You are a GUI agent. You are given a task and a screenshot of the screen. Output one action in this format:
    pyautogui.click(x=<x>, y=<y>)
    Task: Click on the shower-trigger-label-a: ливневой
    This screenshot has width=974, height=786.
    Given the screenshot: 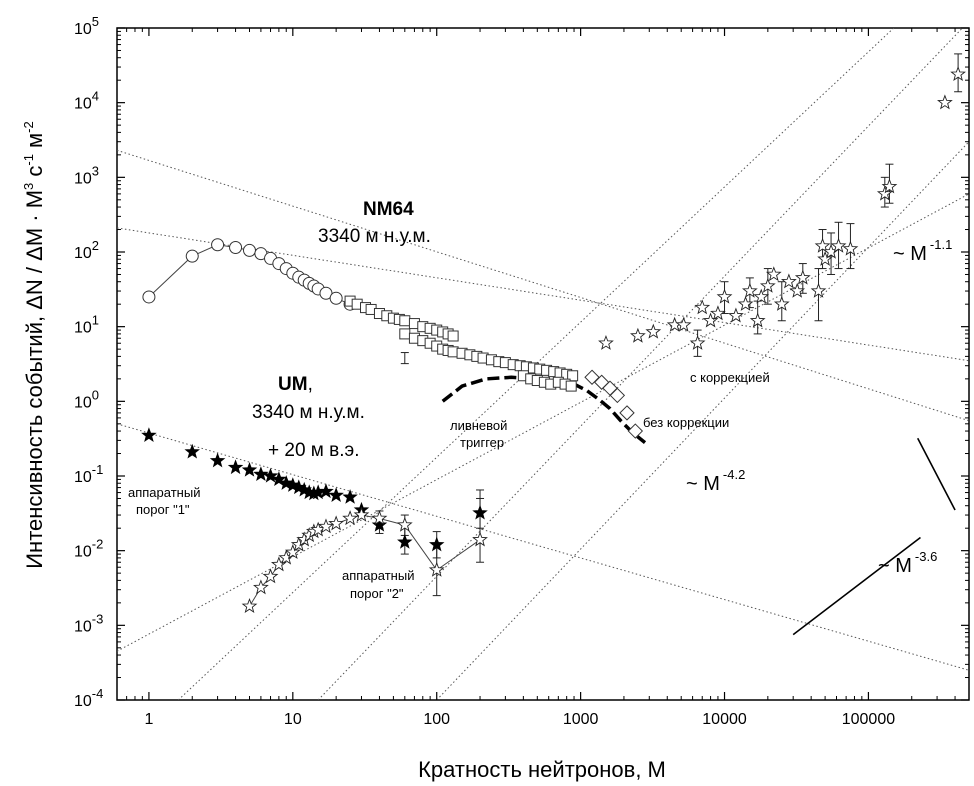 What is the action you would take?
    pyautogui.click(x=478, y=425)
    